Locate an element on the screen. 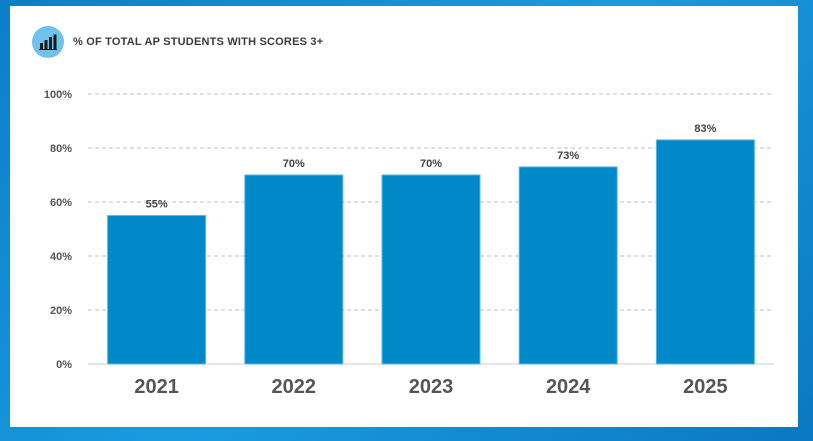 The image size is (813, 441). chart-header: % OF TOTAL AP STUDENTS WITH SCORES 3+ is located at coordinates (177, 42).